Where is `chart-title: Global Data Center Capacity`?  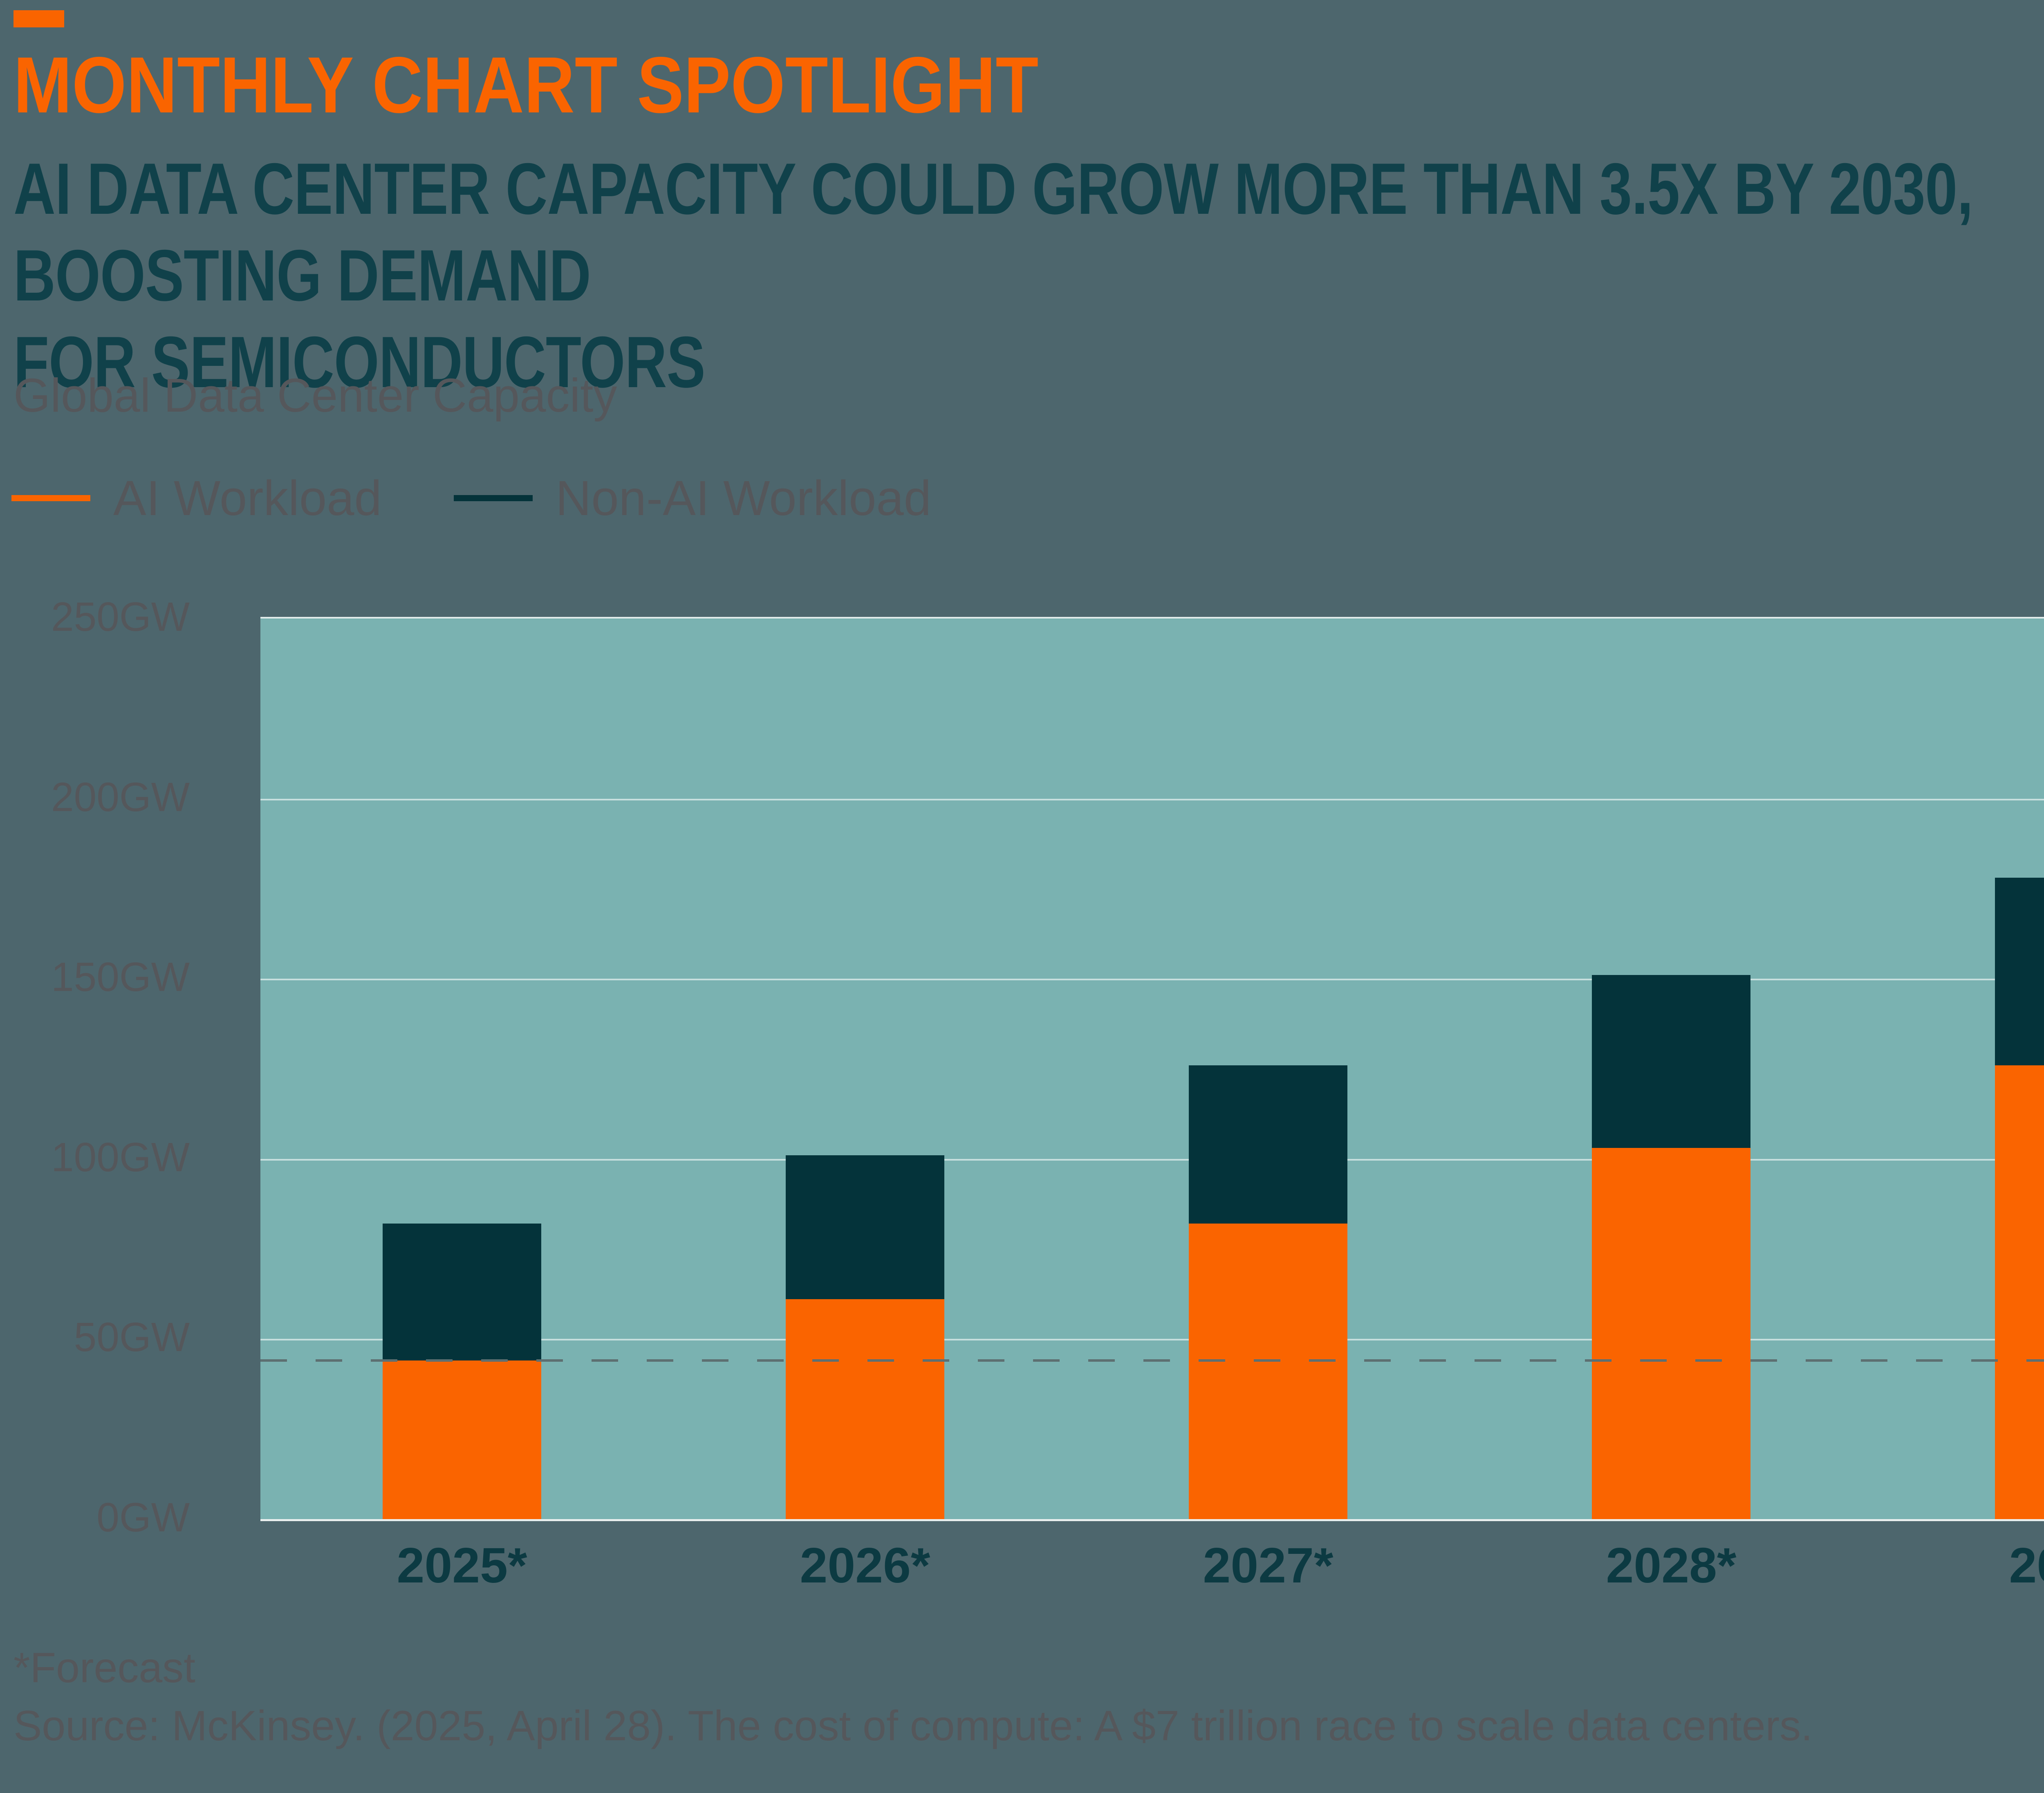 chart-title: Global Data Center Capacity is located at coordinates (315, 395).